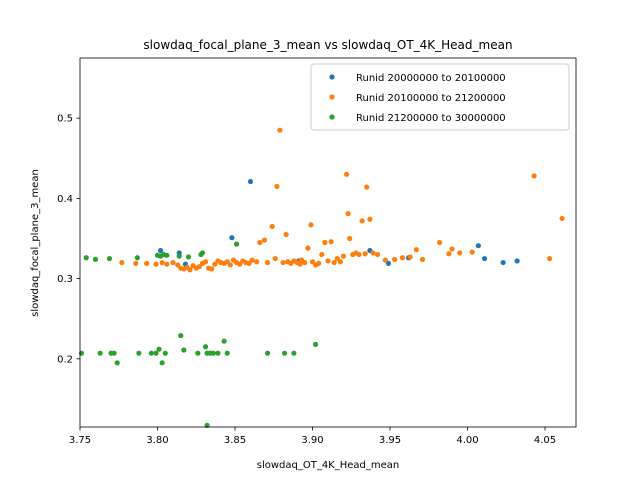  Describe the element at coordinates (312, 440) in the screenshot. I see `x-tick-label: 3.90` at that location.